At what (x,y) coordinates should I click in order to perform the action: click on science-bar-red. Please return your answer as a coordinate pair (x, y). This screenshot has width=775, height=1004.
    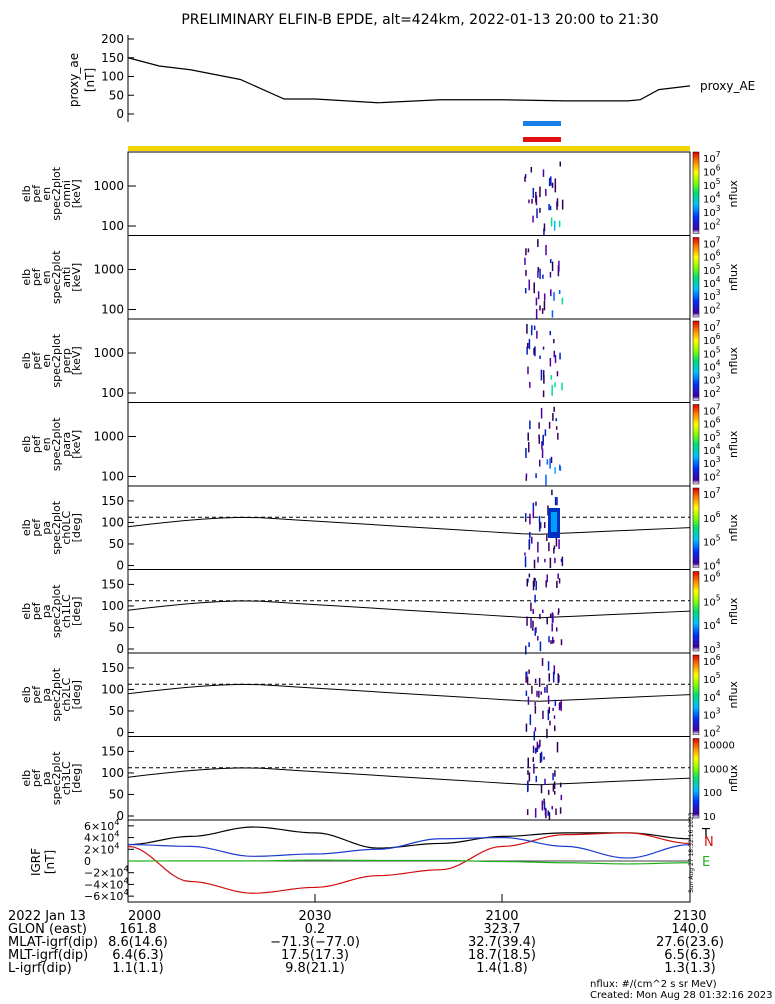
    Looking at the image, I should click on (542, 139).